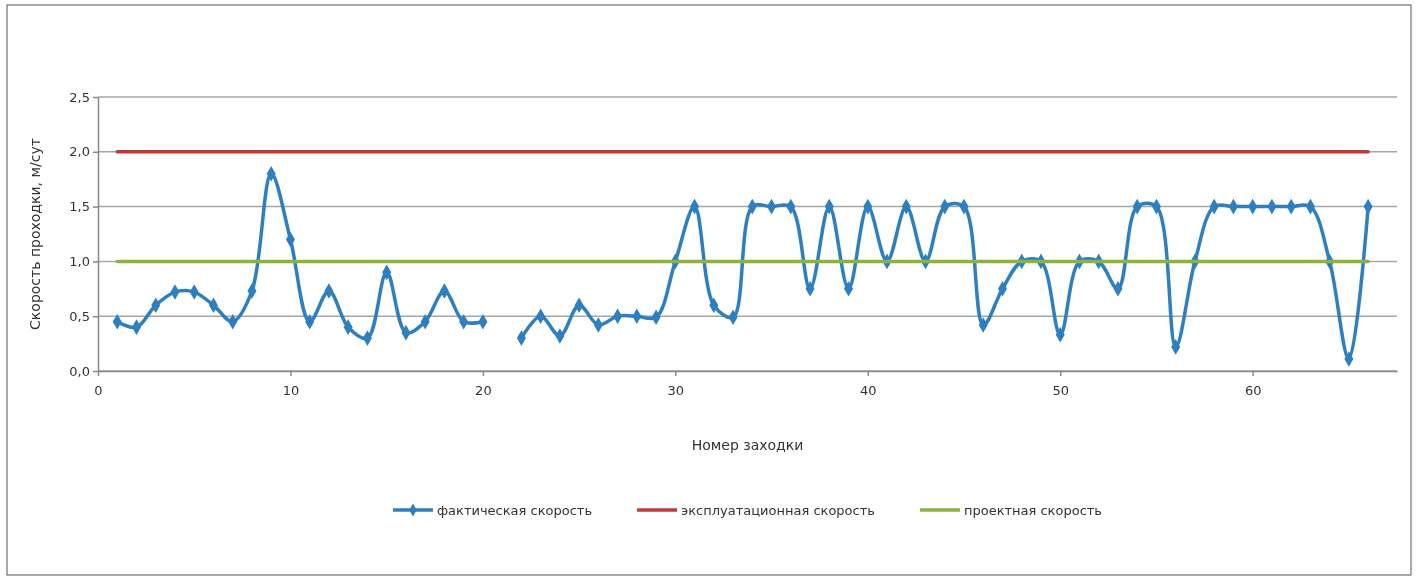  Describe the element at coordinates (868, 390) in the screenshot. I see `x-tick-label: 40` at that location.